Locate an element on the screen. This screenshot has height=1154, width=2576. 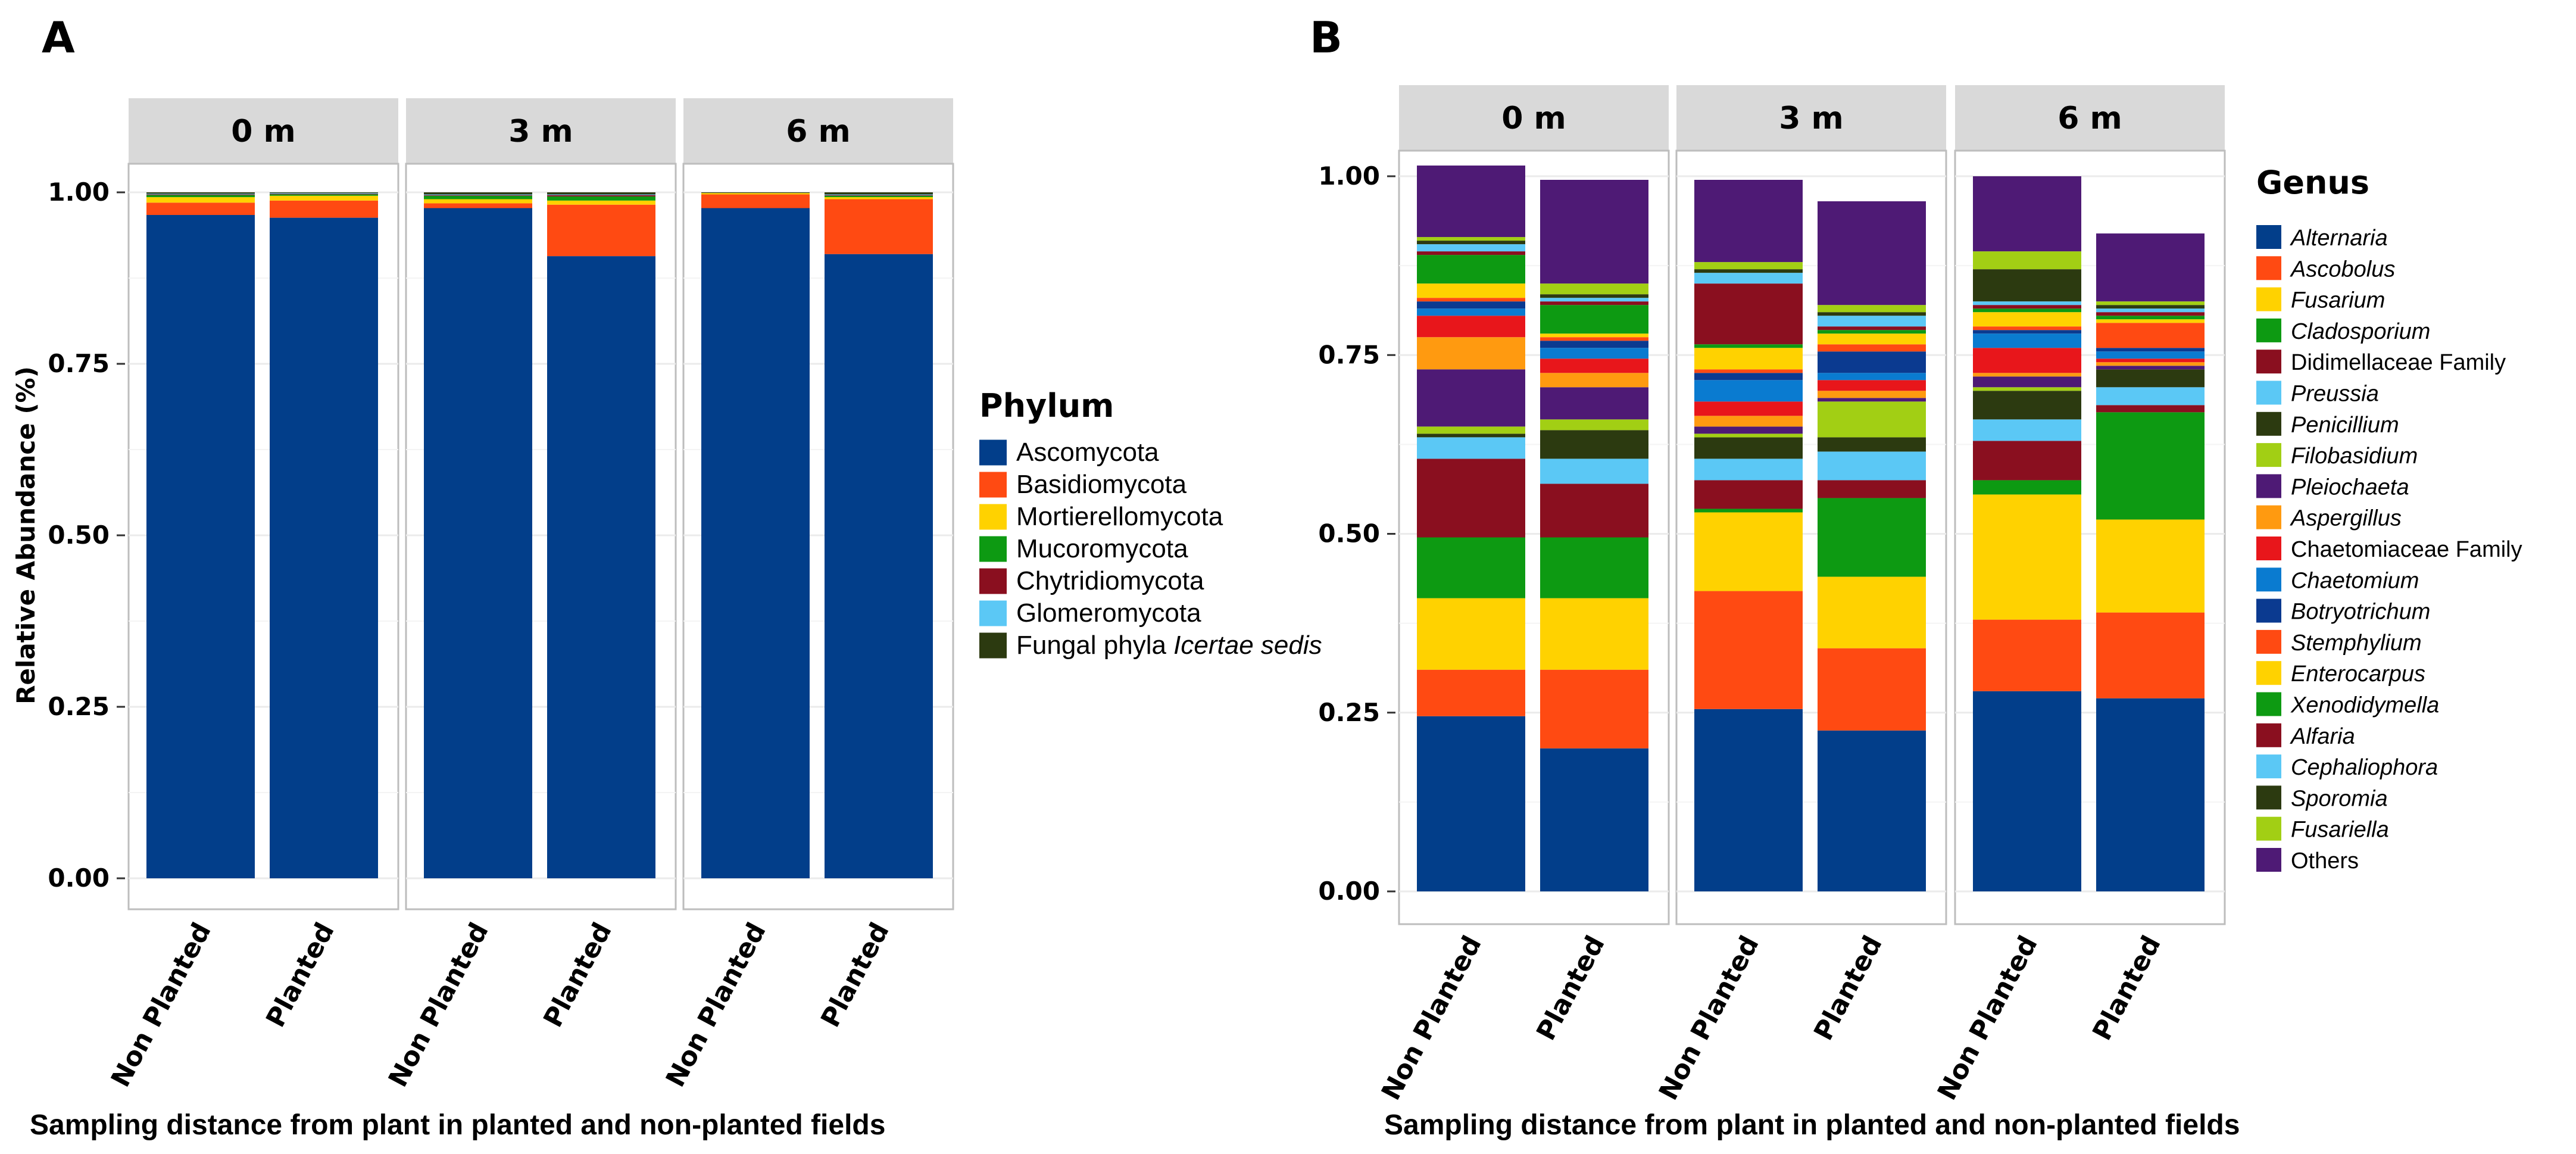
legend-label-alternaria: Alternaria is located at coordinates (2339, 239).